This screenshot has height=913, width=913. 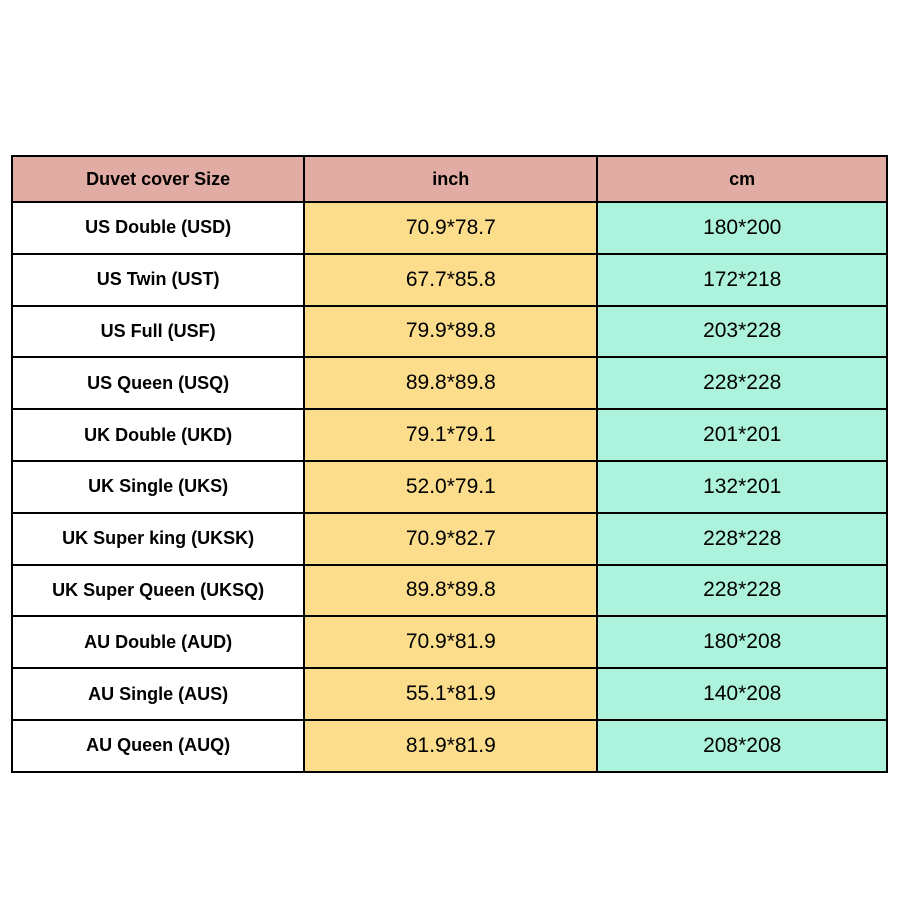 I want to click on table-row: US Double (USD) 70.9*78.7 180*200, so click(x=449, y=228).